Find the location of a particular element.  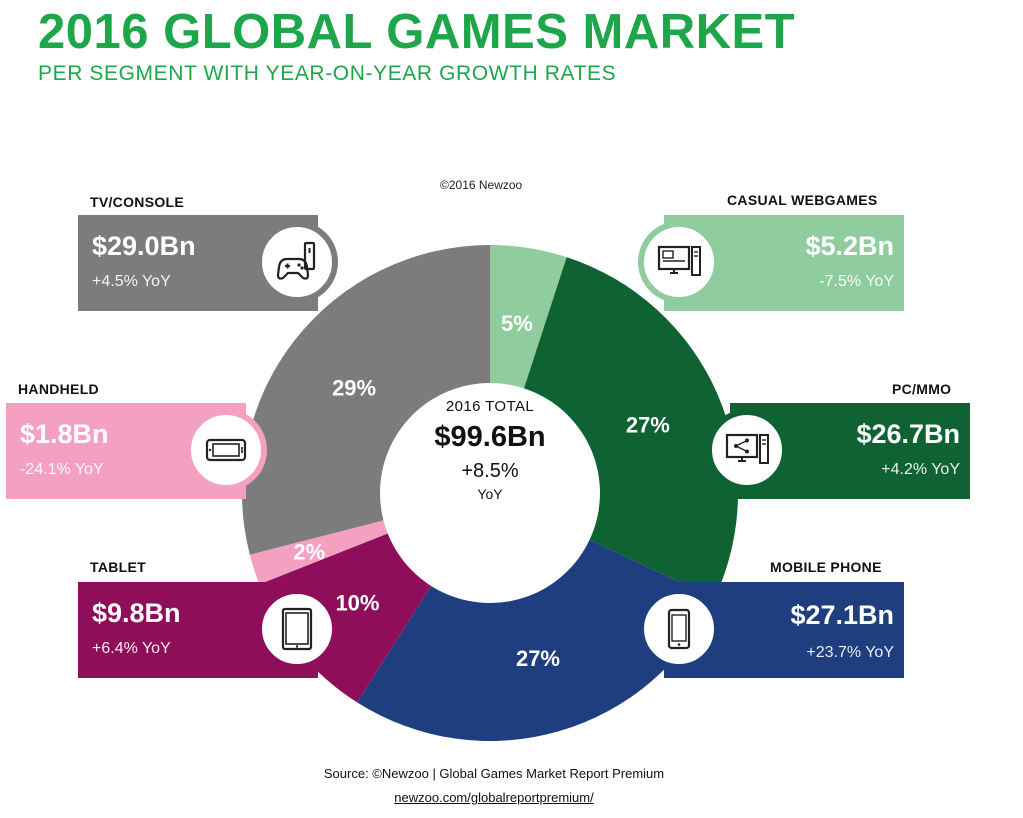

segment-yoy-tv-console: +4.5% YoY is located at coordinates (131, 281).